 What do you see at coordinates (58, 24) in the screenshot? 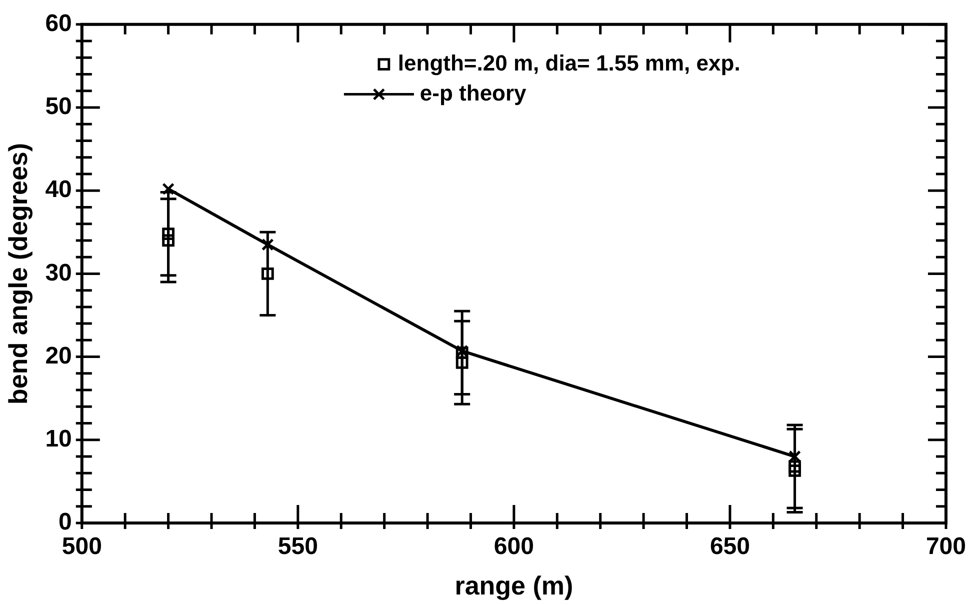
I see `y-tick-label: 60` at bounding box center [58, 24].